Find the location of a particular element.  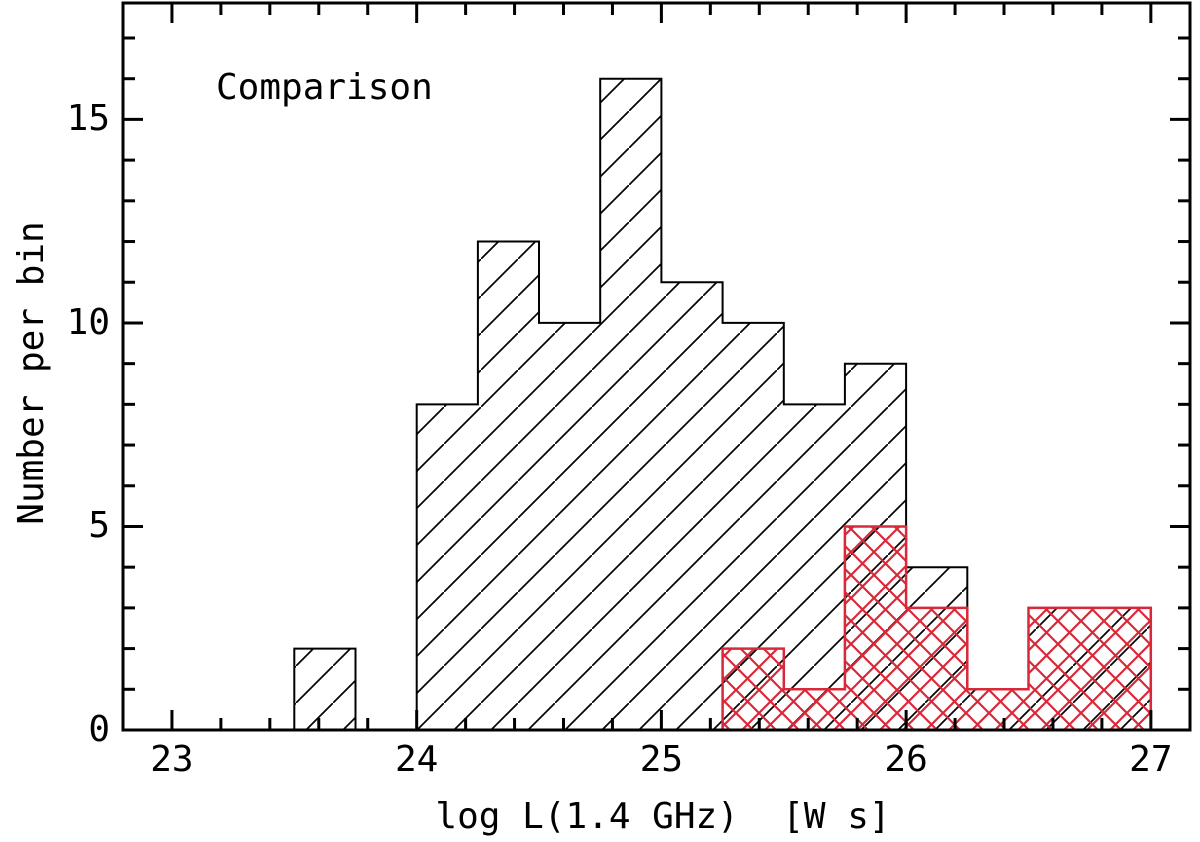

y-tick-label: 0 is located at coordinates (99, 729).